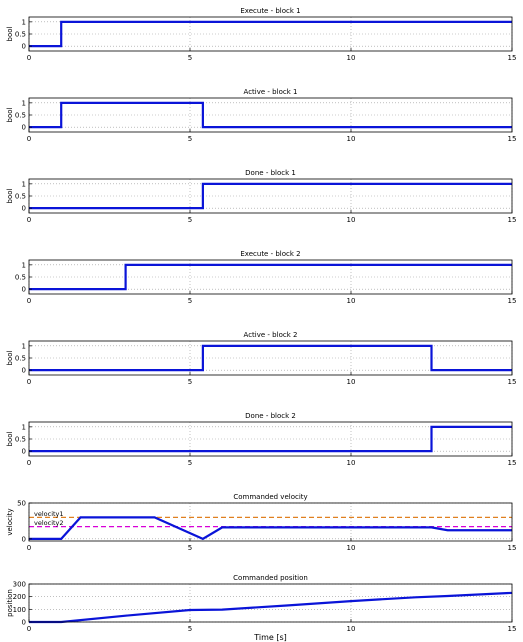 Image resolution: width=523 pixels, height=642 pixels. I want to click on y-tick-label: 200, so click(19, 597).